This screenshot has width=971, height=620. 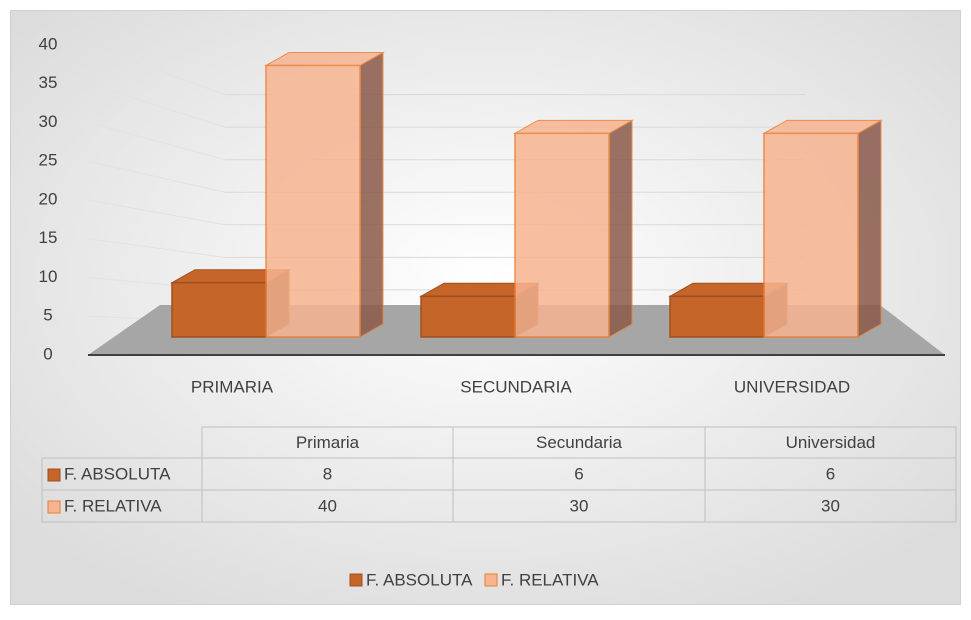 I want to click on table-cell: 40, so click(x=327, y=505).